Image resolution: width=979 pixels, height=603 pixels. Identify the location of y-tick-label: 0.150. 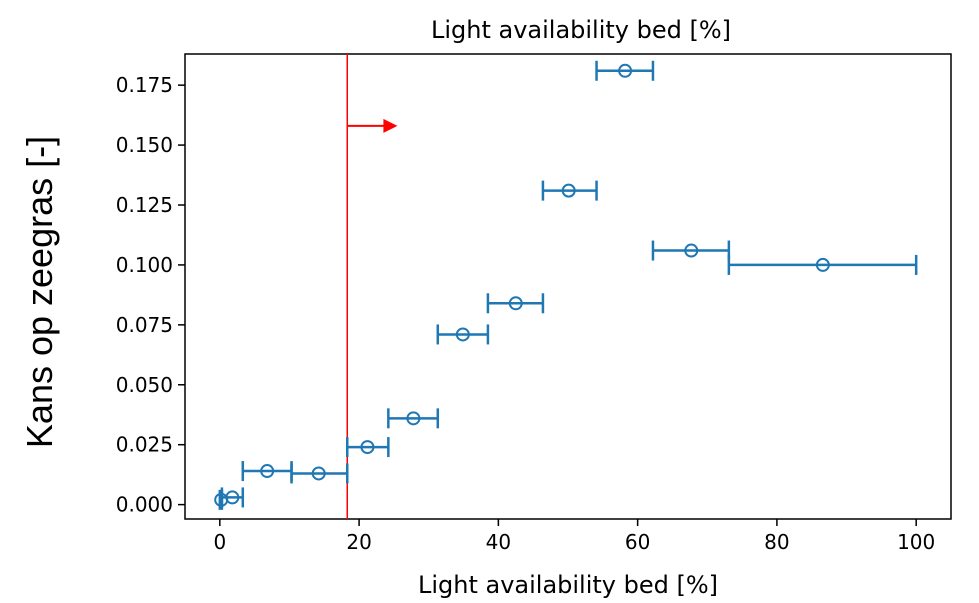
(144, 145).